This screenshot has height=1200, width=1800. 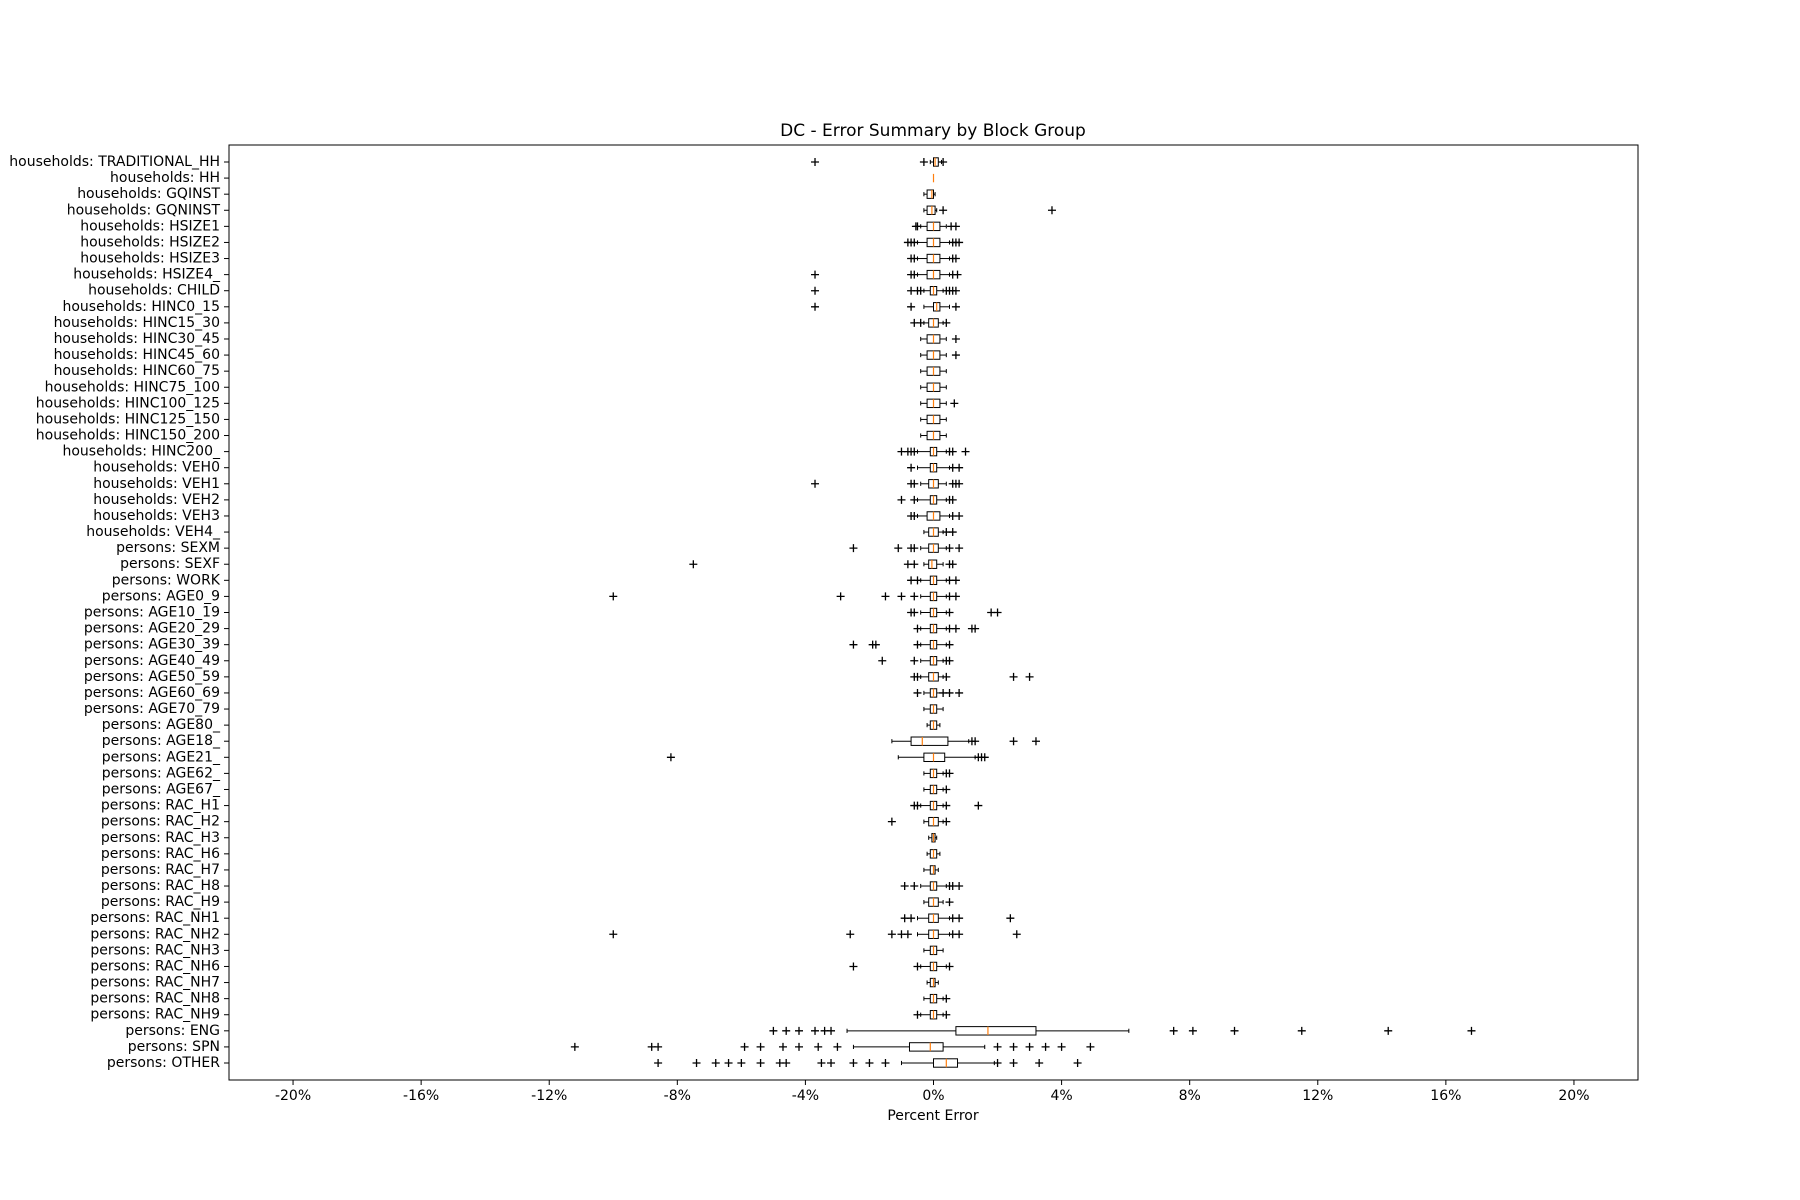 I want to click on y-tick-label: persons: OTHER, so click(x=163, y=1063).